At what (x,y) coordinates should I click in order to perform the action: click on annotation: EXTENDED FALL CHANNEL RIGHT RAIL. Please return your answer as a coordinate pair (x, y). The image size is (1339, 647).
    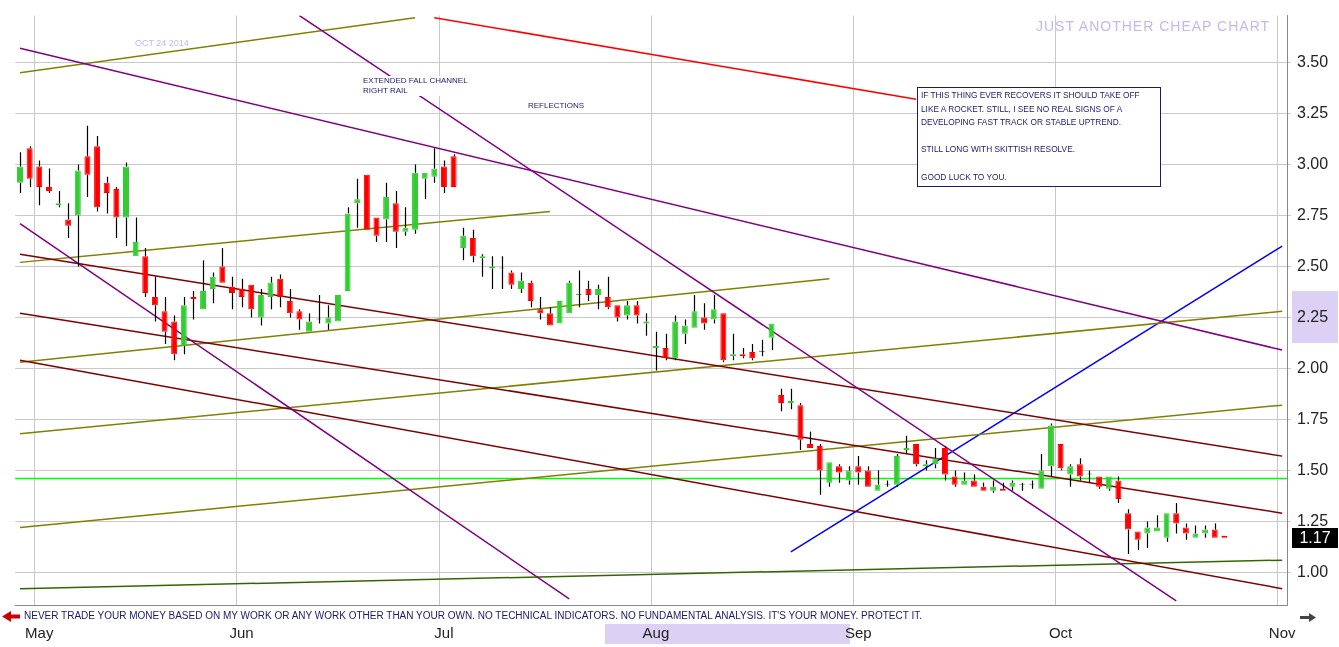
    Looking at the image, I should click on (415, 86).